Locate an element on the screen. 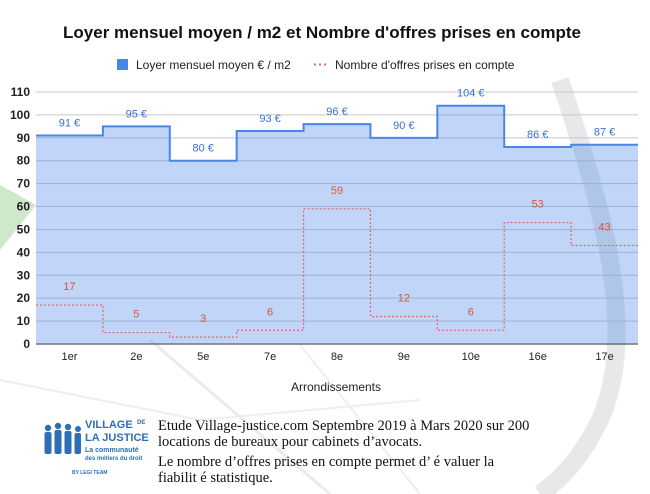 This screenshot has width=650, height=494. x-tick-label: 9e is located at coordinates (404, 357).